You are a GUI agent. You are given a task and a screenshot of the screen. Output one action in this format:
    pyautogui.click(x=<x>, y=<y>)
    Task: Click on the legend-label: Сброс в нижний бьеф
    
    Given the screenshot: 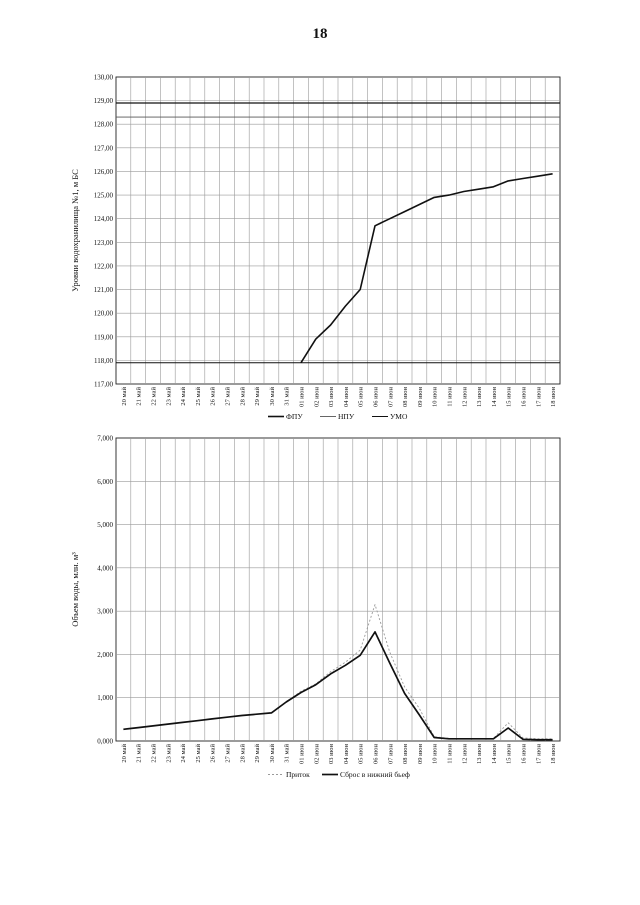 What is the action you would take?
    pyautogui.click(x=375, y=774)
    